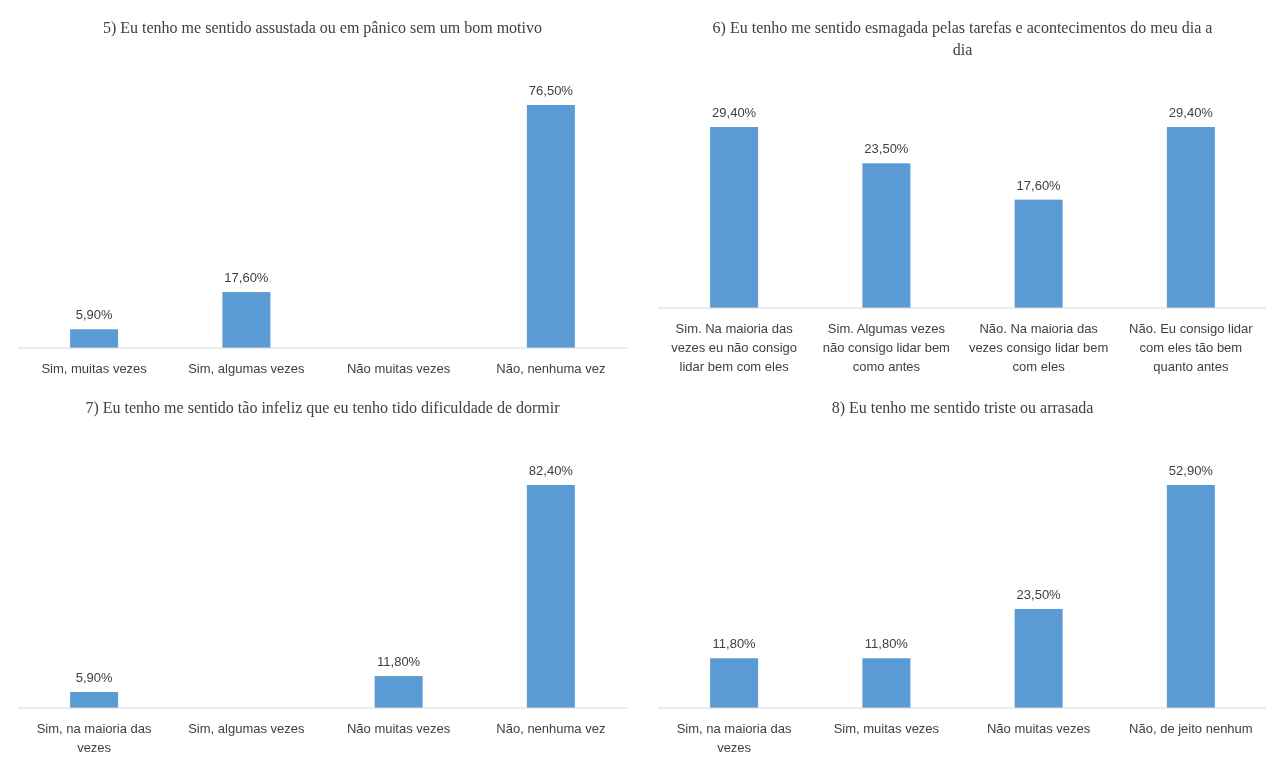 Image resolution: width=1266 pixels, height=765 pixels. I want to click on x-tick-label: Não, de jeito nenhum, so click(1191, 728).